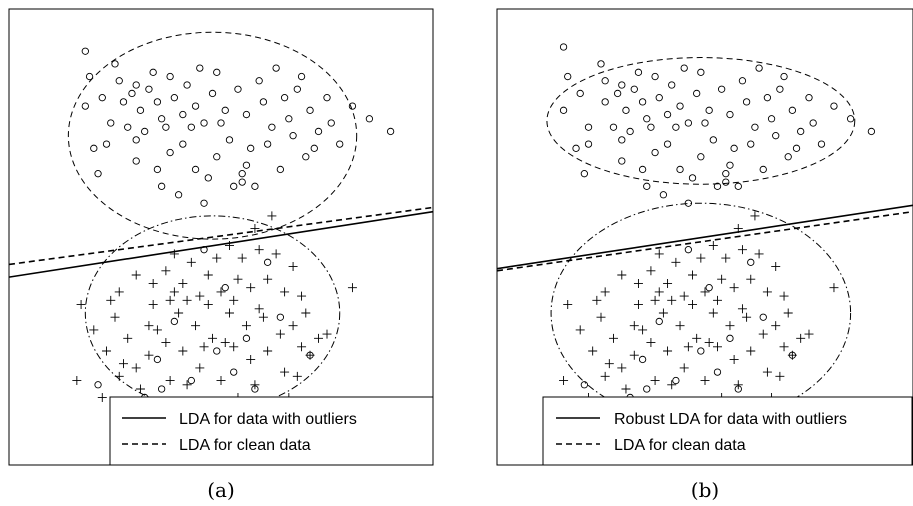  I want to click on lines-a, so click(221, 242).